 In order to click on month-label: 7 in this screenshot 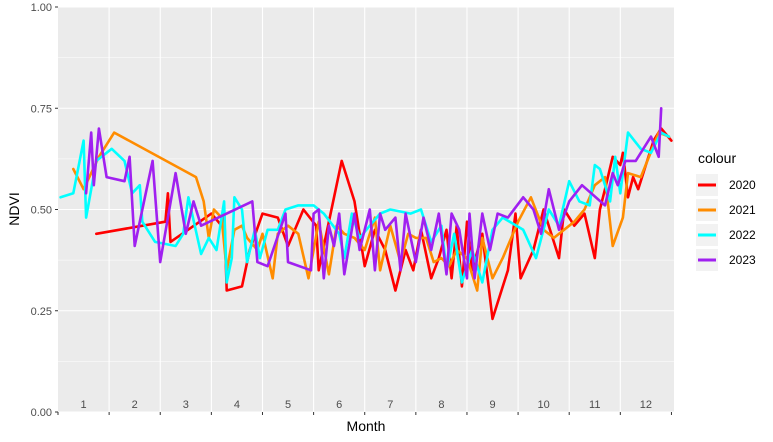, I will do `click(390, 405)`.